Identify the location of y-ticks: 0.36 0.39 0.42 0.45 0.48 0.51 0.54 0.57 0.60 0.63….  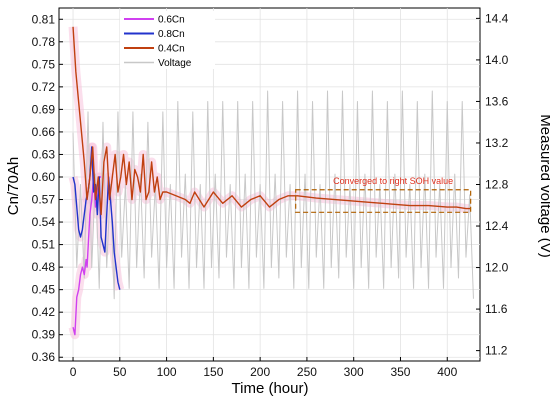
(47, 188).